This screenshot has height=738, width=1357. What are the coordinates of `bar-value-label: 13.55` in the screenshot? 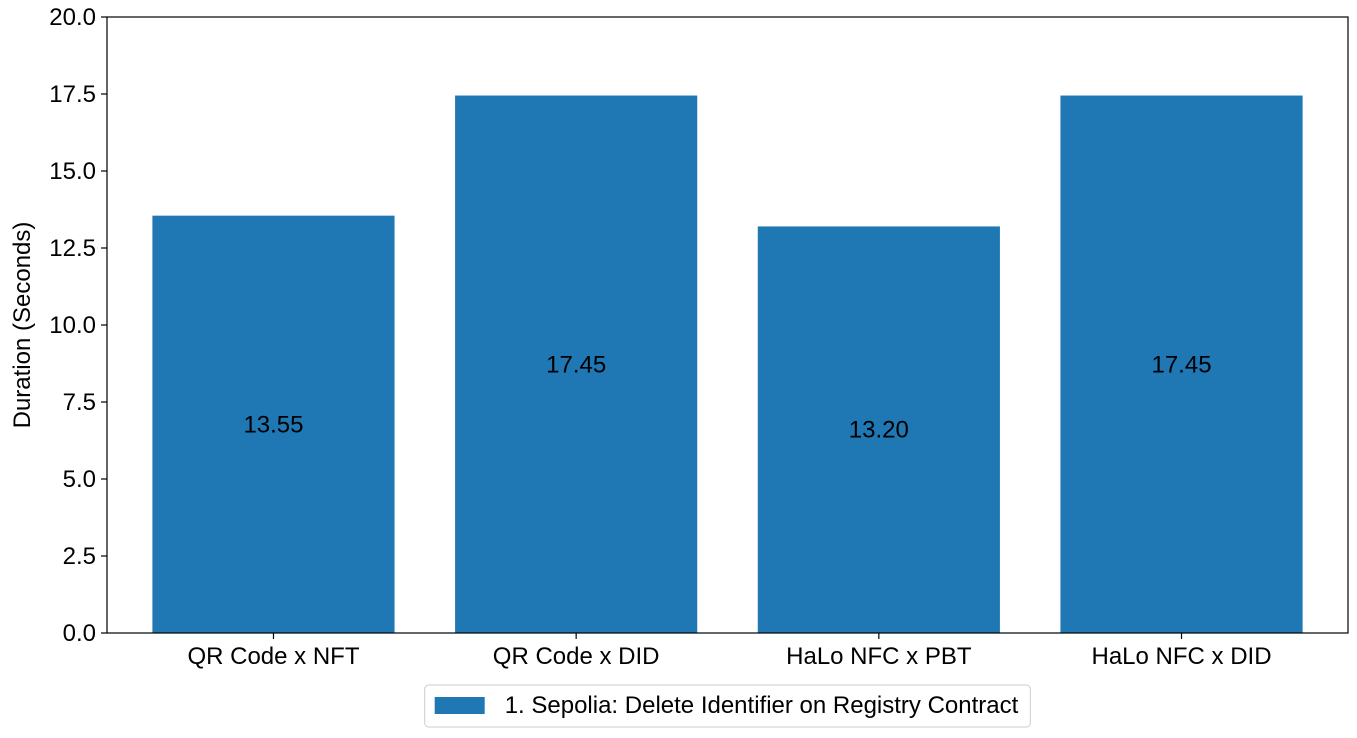 It's located at (273, 424).